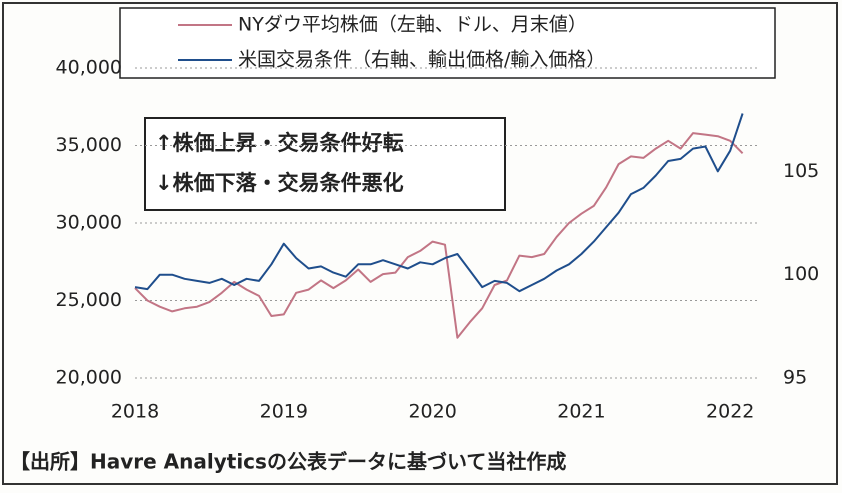 The height and width of the screenshot is (493, 842). Describe the element at coordinates (447, 43) in the screenshot. I see `legend-box` at that location.